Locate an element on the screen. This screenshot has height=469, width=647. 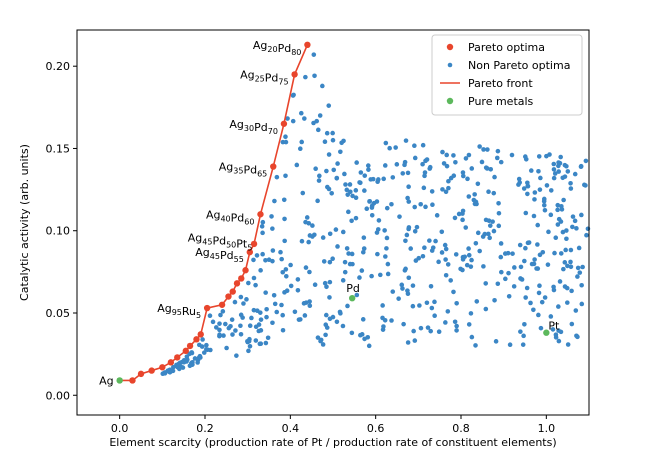
composition-subscript: 65 is located at coordinates (262, 174).